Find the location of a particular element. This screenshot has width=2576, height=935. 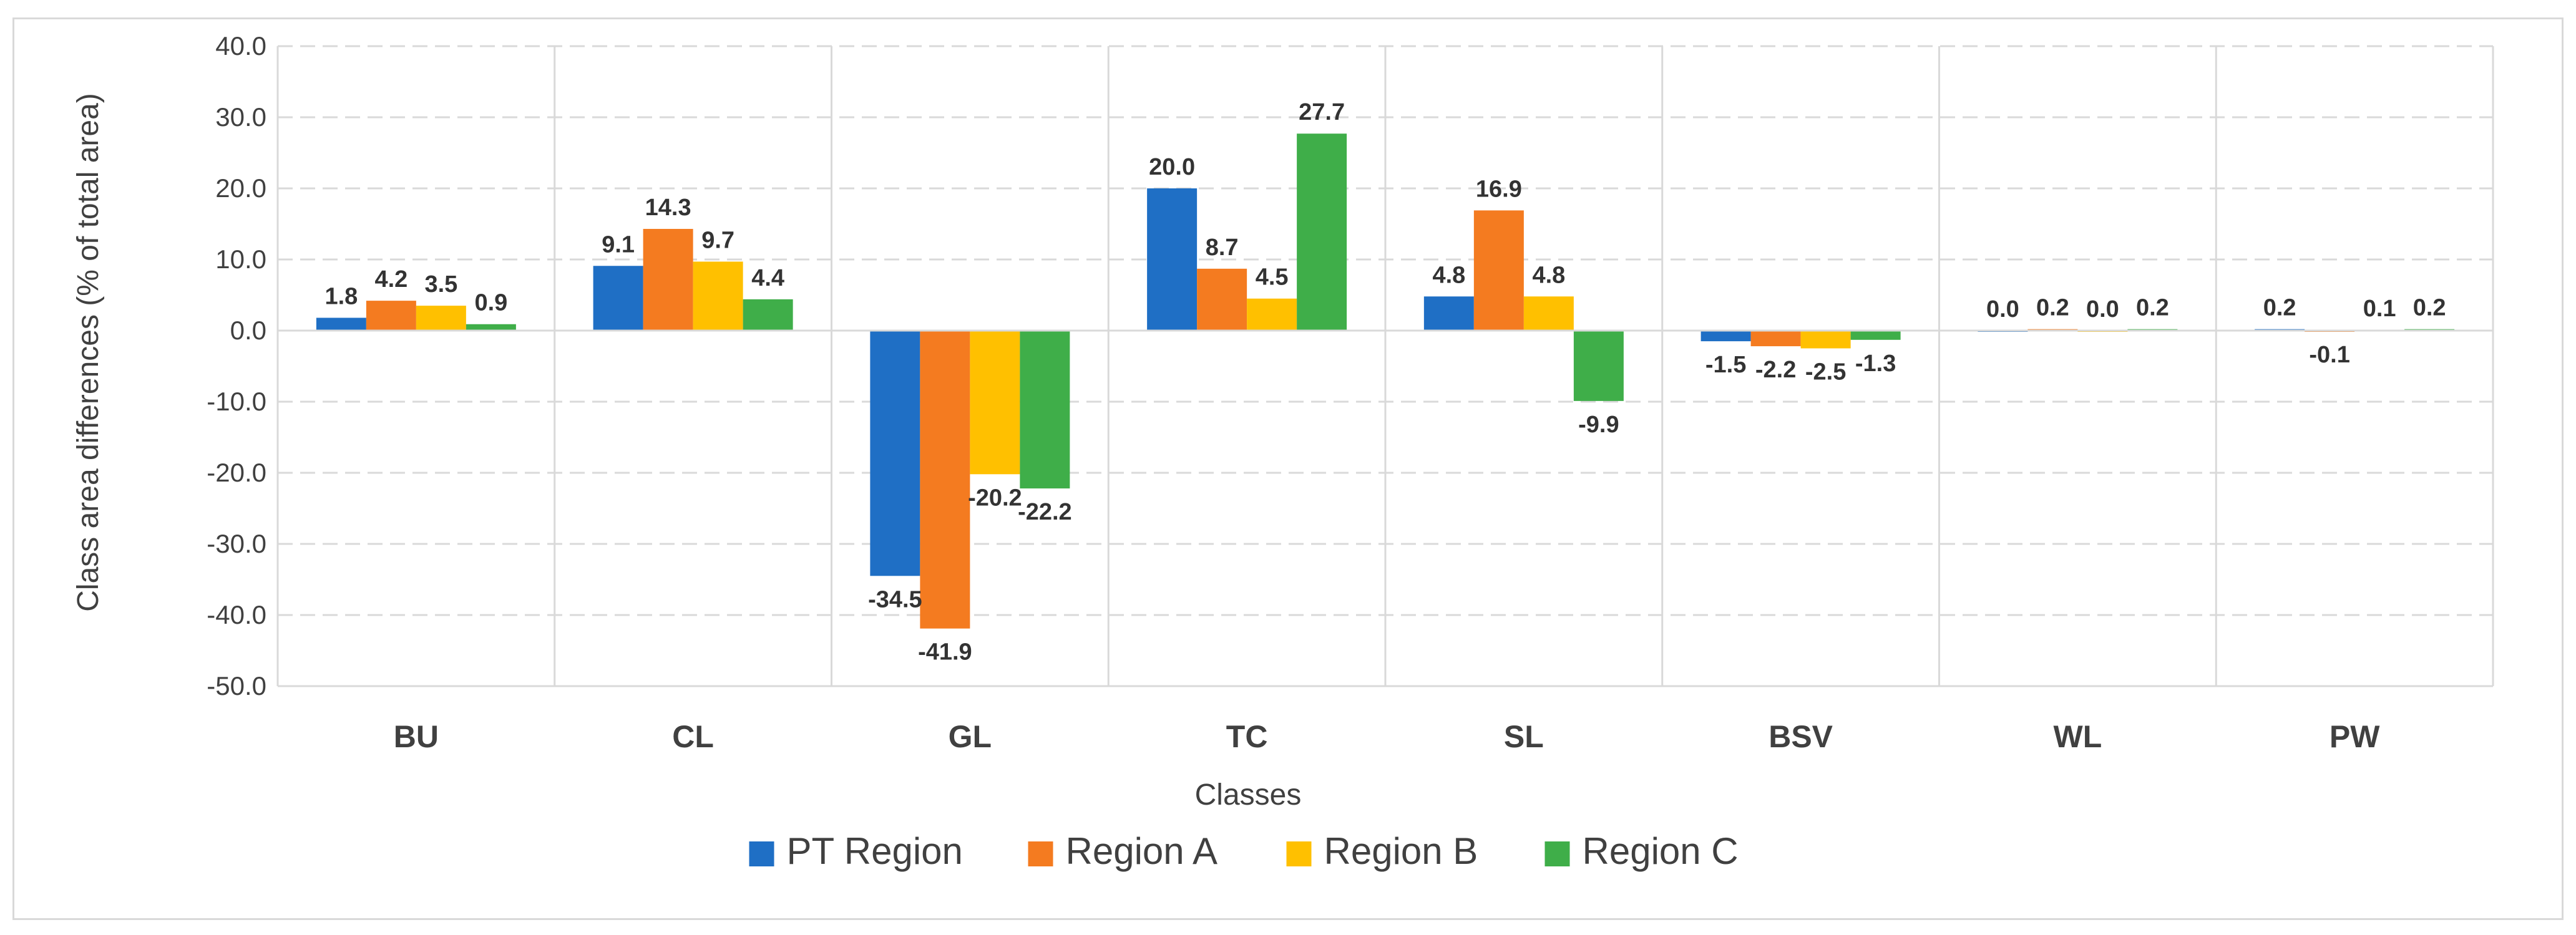

data-label: 9.7 is located at coordinates (717, 240).